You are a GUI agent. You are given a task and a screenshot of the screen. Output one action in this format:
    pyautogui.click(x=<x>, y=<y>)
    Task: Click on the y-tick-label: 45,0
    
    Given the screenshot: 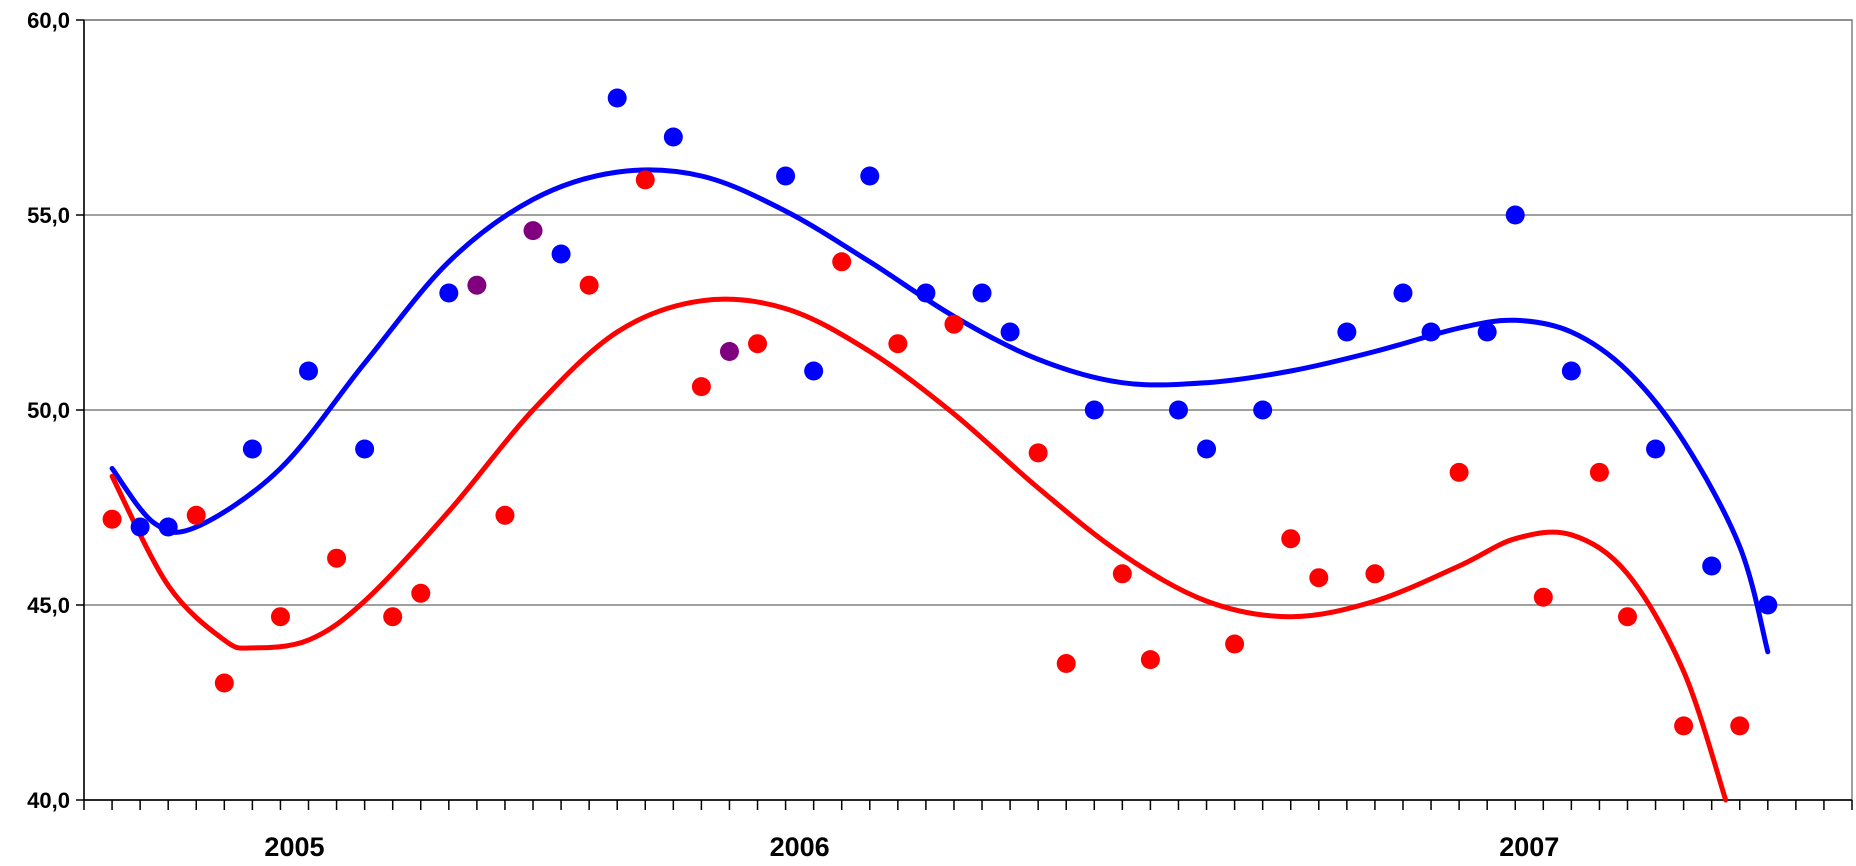 What is the action you would take?
    pyautogui.click(x=48, y=605)
    